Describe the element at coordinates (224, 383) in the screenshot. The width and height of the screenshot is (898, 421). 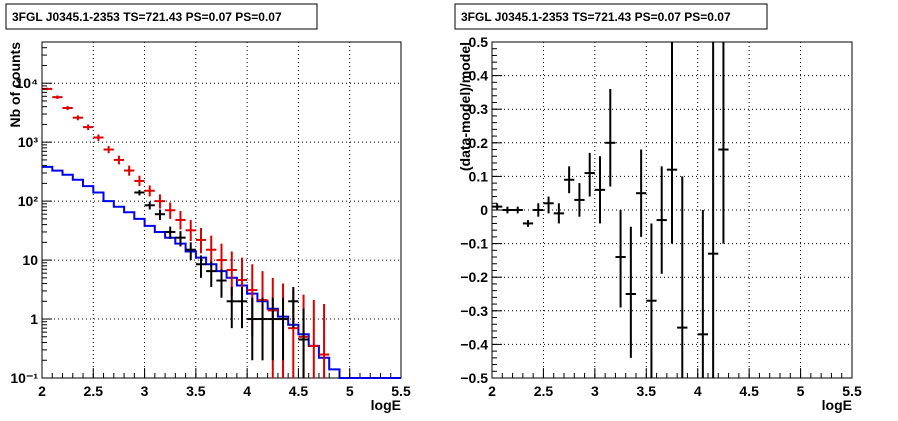
I see `left-x-ticks: 2 2.5 3 3.5 4 4.5 5 5.5` at that location.